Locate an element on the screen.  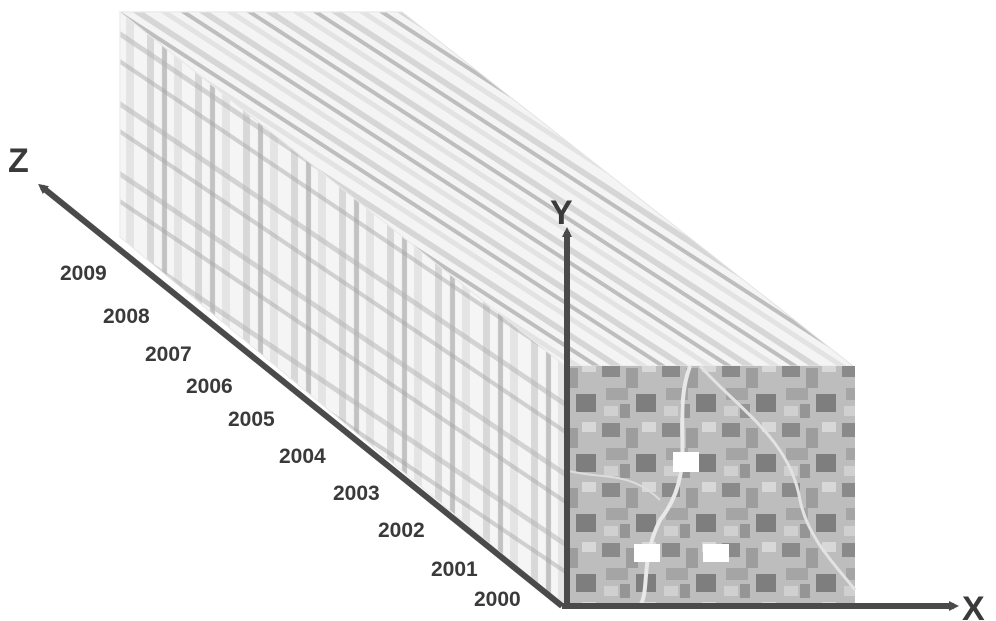
year-label-2008: 2008 is located at coordinates (126, 316).